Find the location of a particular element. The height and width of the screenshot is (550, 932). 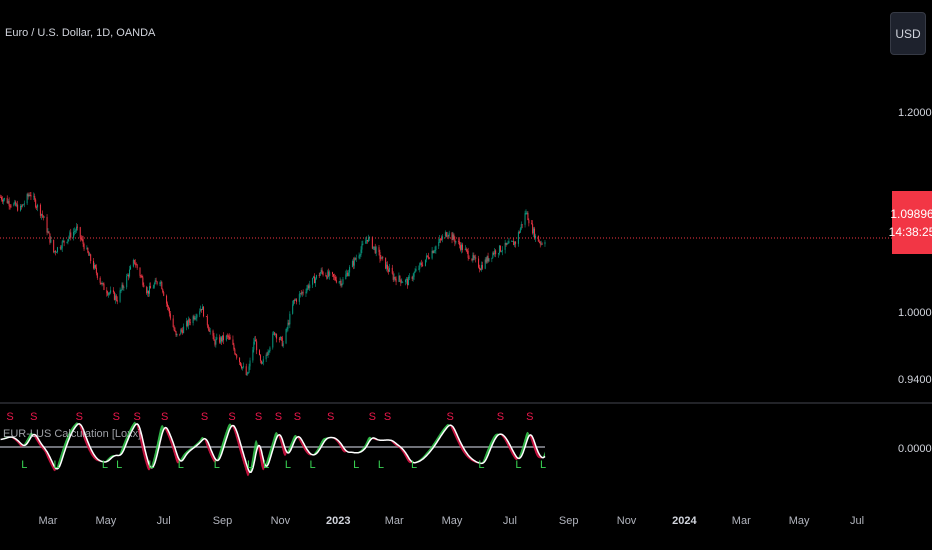

indicator-plot is located at coordinates (273, 449).